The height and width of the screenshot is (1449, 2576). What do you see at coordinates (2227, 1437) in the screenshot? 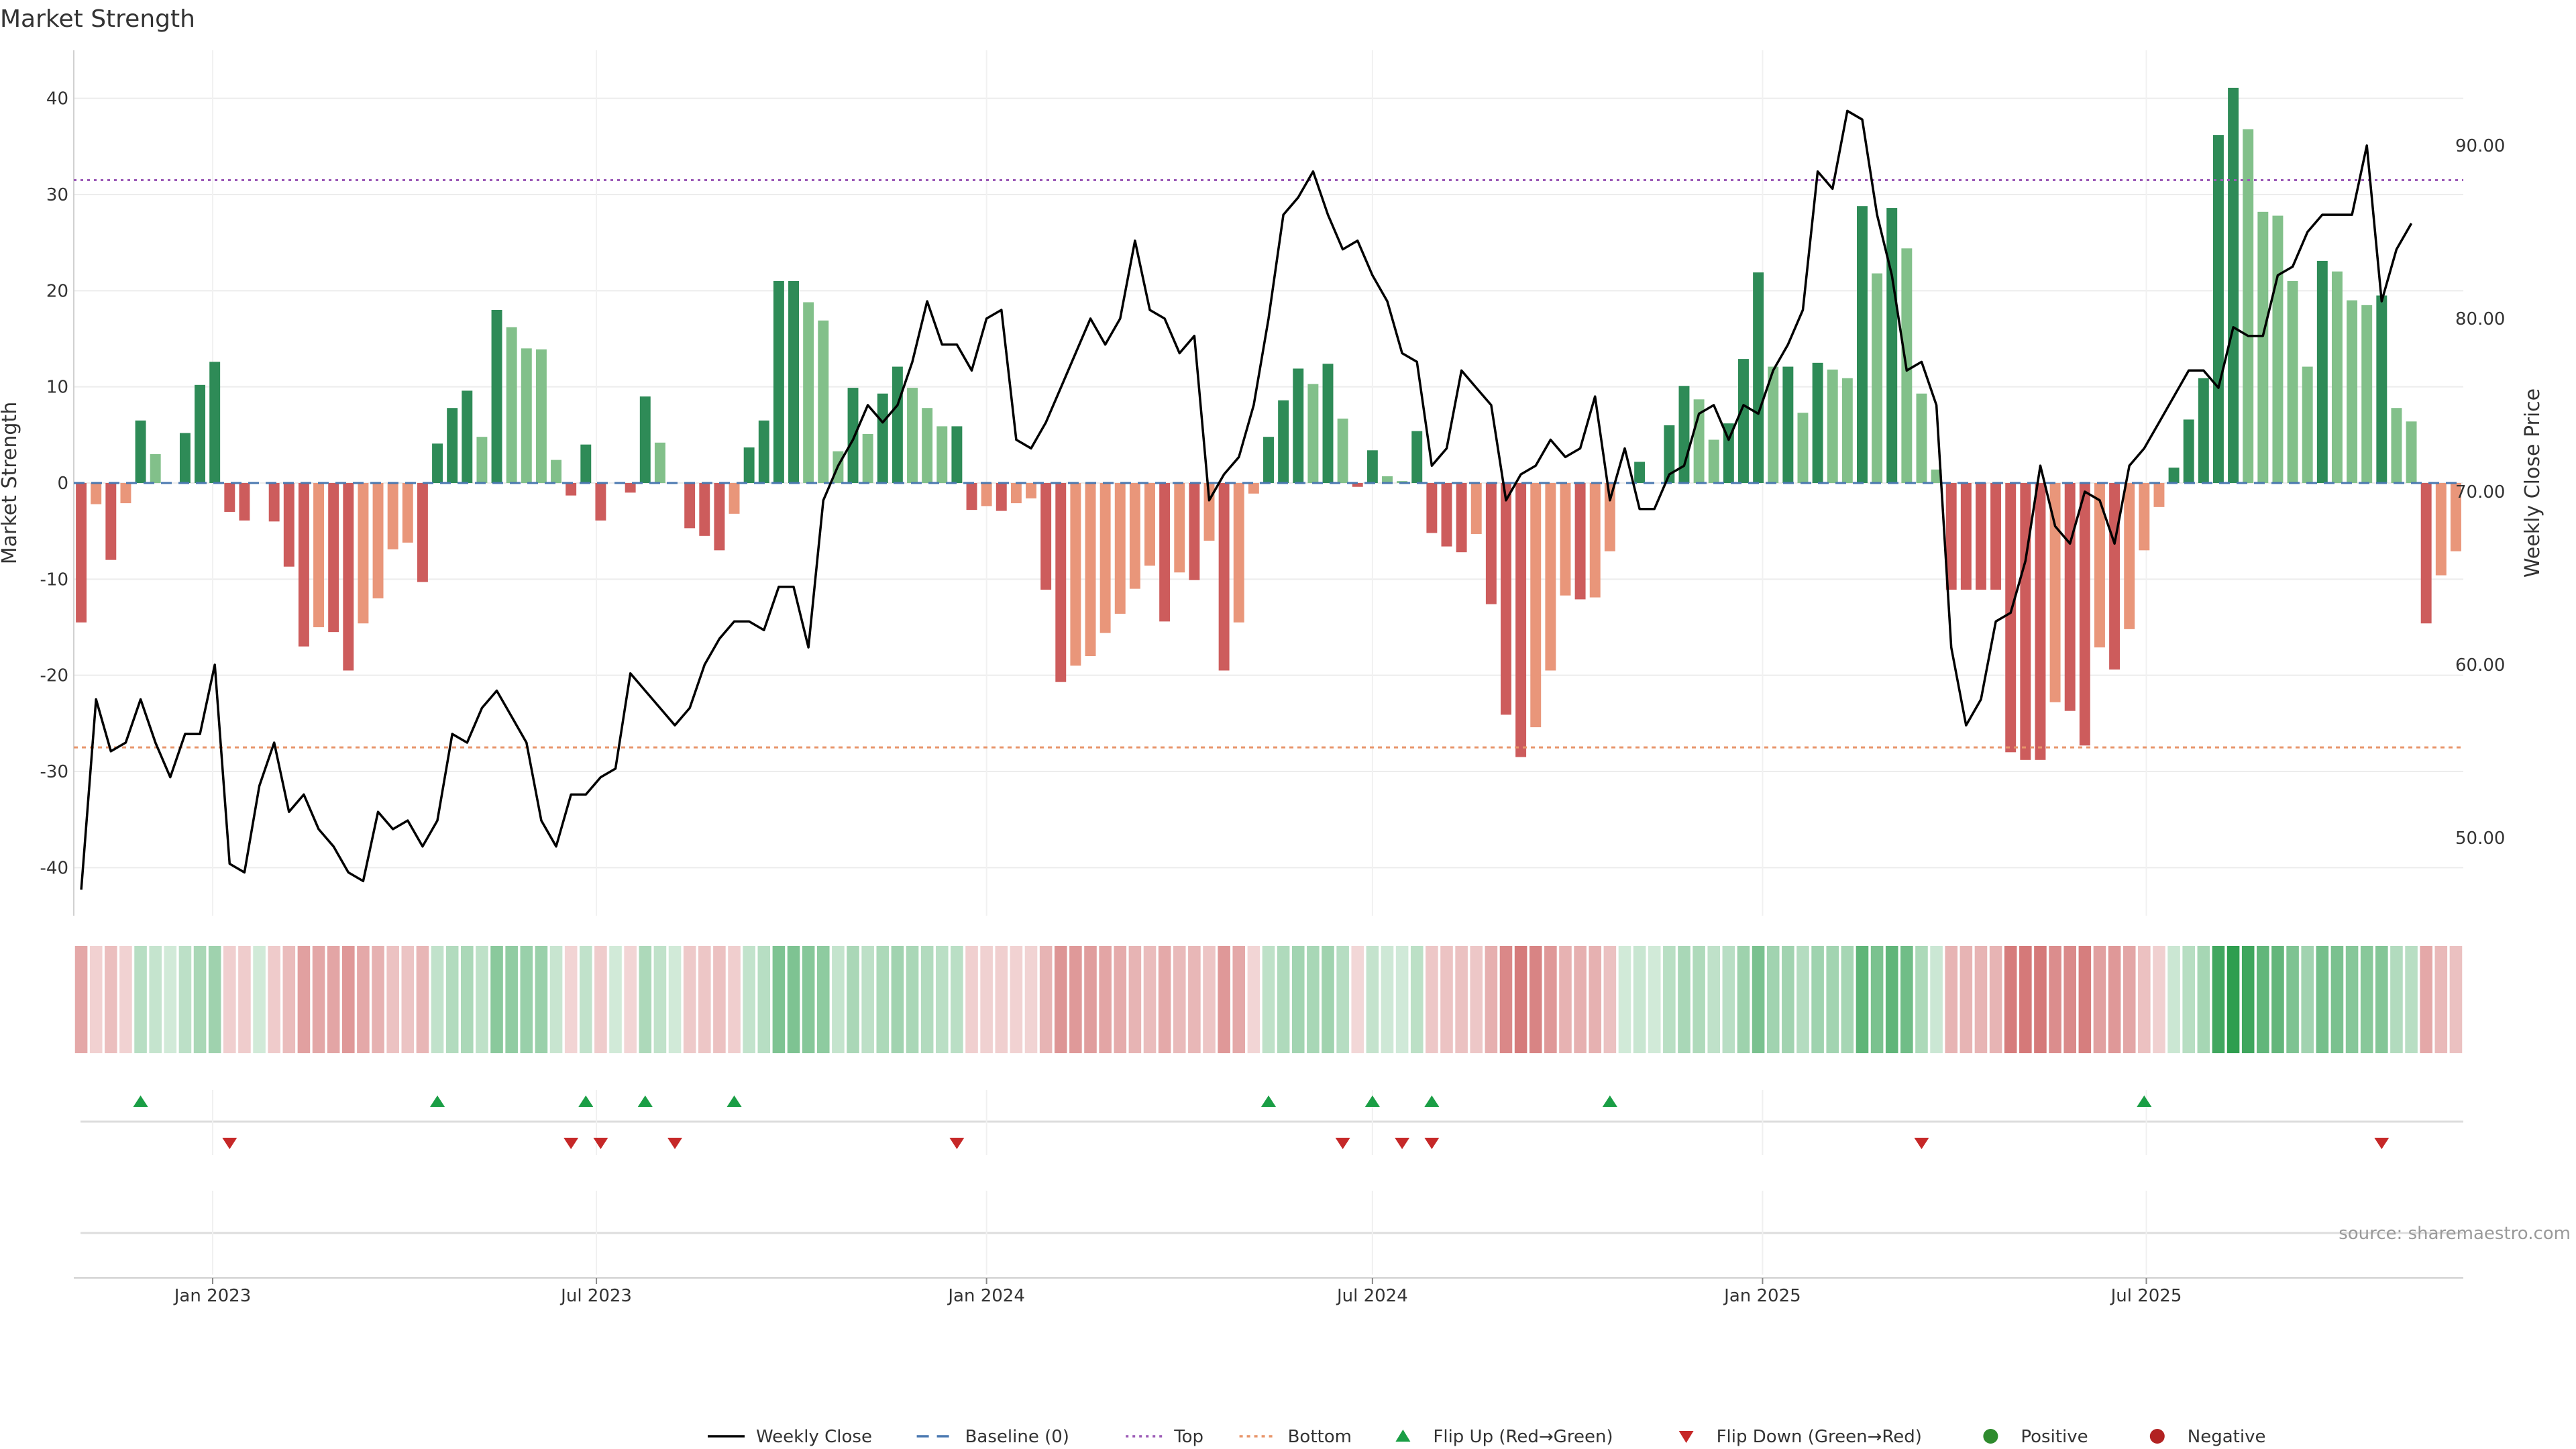
I see `legend-label: Negative` at bounding box center [2227, 1437].